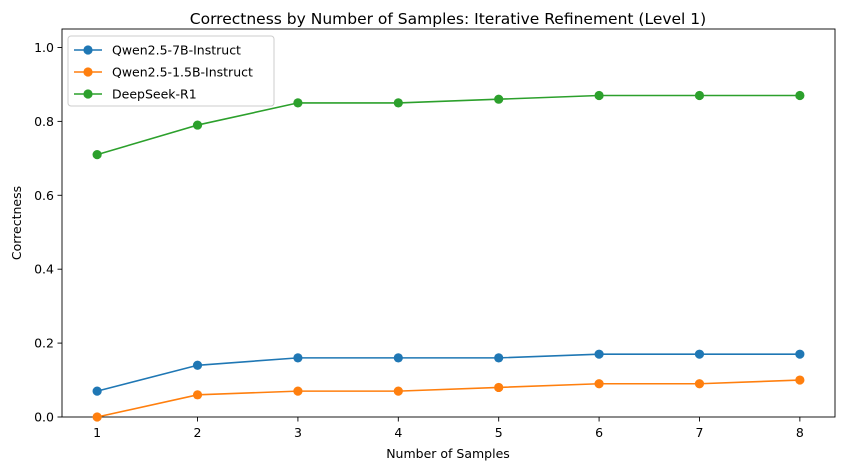 The height and width of the screenshot is (470, 846). Describe the element at coordinates (699, 432) in the screenshot. I see `x-tick-label: 7` at that location.